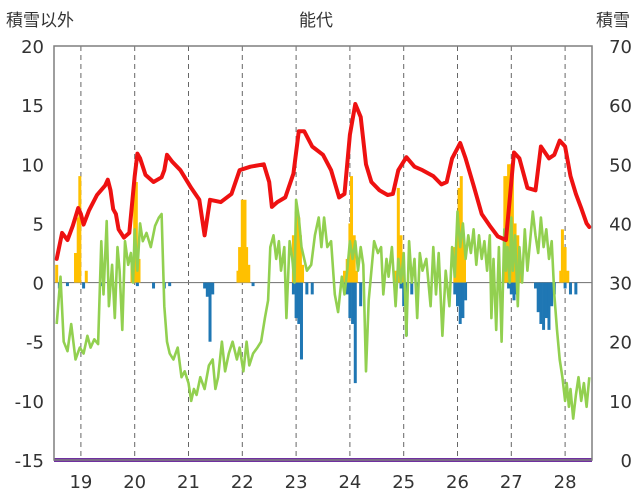 Image resolution: width=636 pixels, height=501 pixels. I want to click on x-tick-label: 25, so click(403, 482).